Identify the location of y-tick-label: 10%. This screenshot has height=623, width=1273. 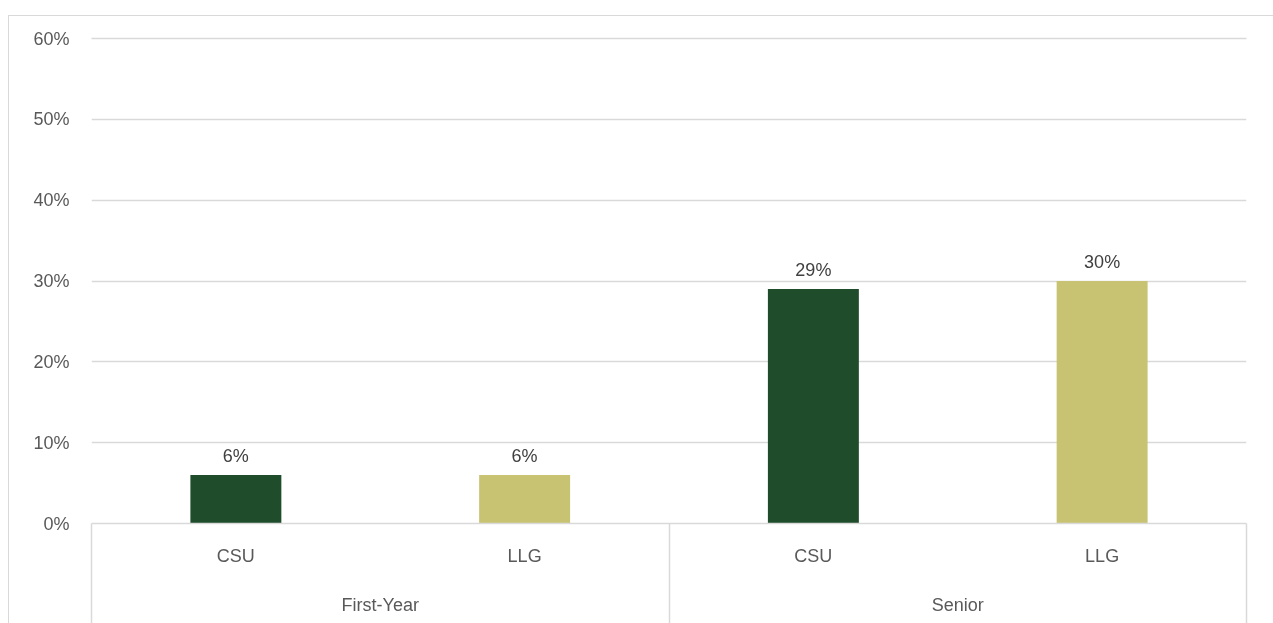
(51, 442).